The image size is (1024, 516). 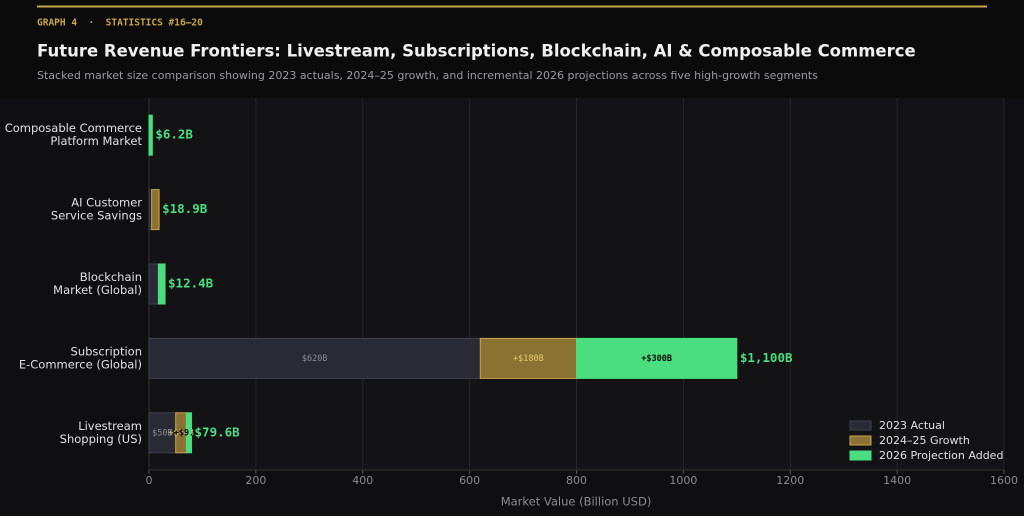 What do you see at coordinates (96, 216) in the screenshot?
I see `y-tick-label: Service Savings` at bounding box center [96, 216].